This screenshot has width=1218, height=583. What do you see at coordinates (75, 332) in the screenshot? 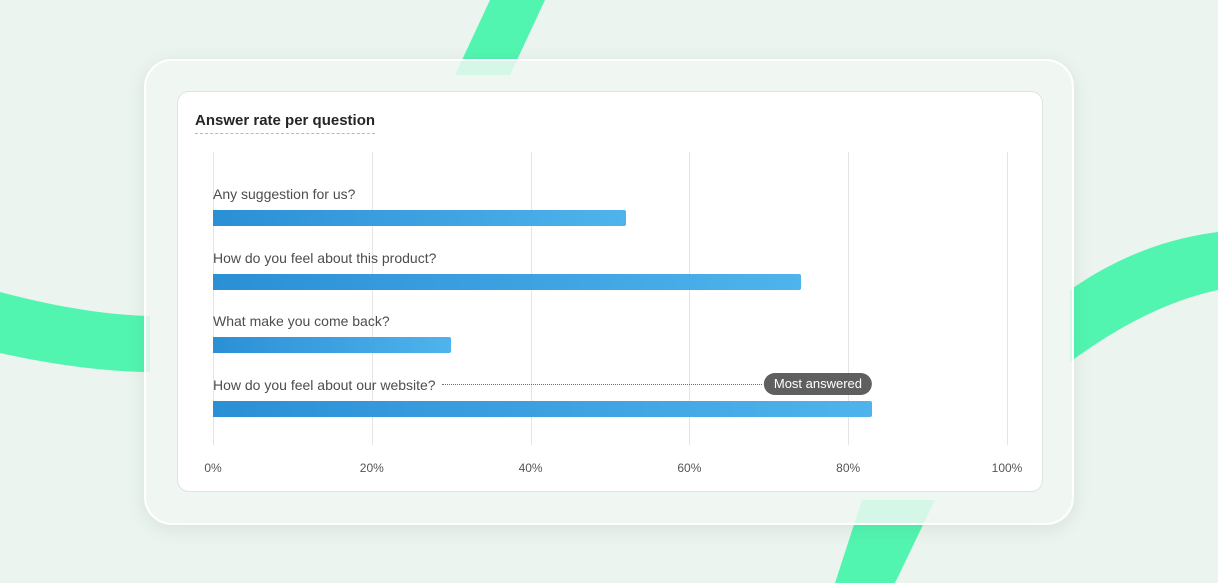
I see `ribbon-left` at bounding box center [75, 332].